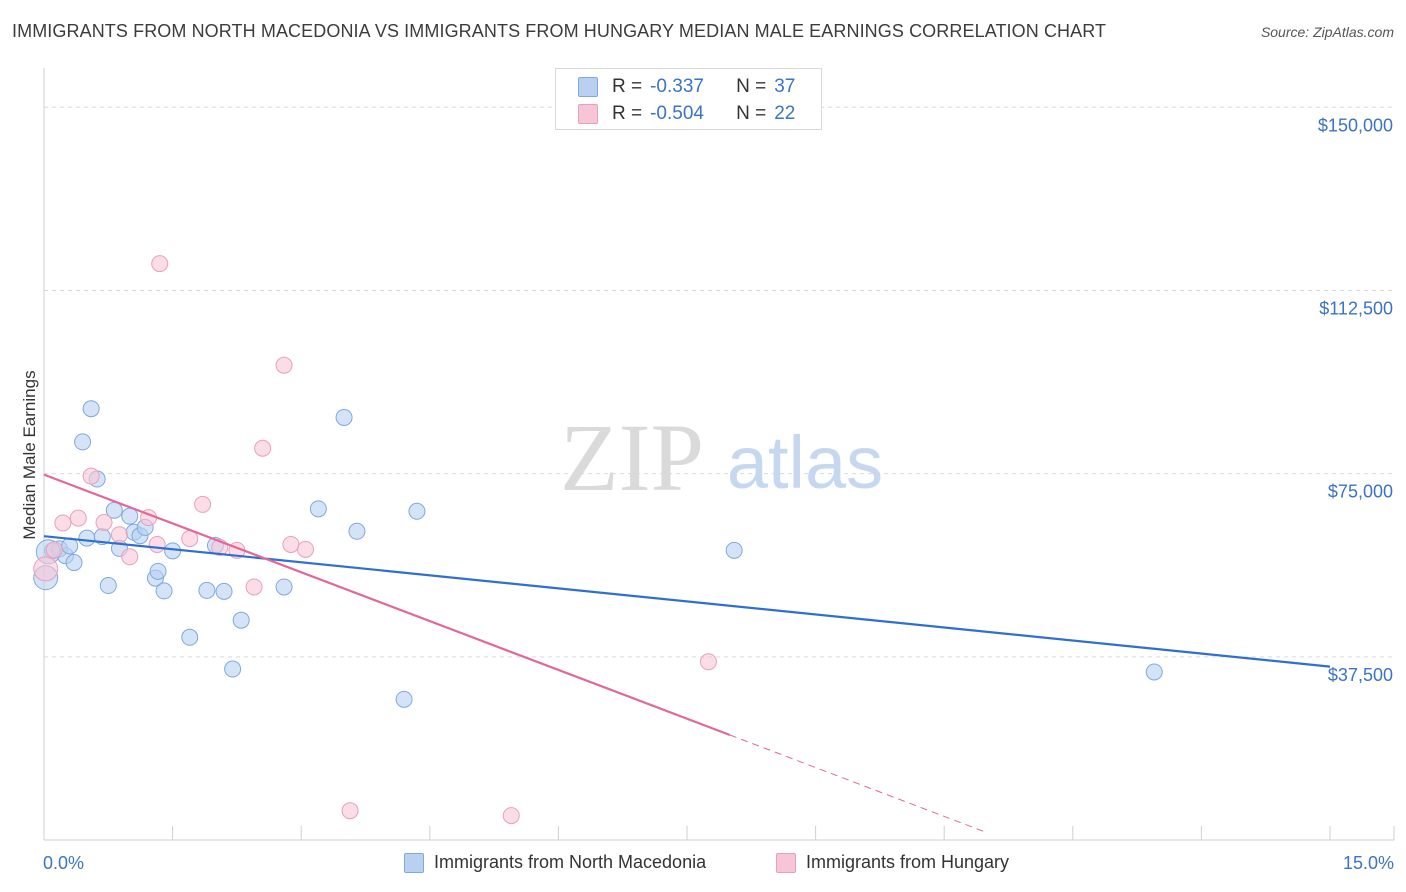 The height and width of the screenshot is (892, 1406). Describe the element at coordinates (677, 86) in the screenshot. I see `legend-r-value: -0.337` at that location.